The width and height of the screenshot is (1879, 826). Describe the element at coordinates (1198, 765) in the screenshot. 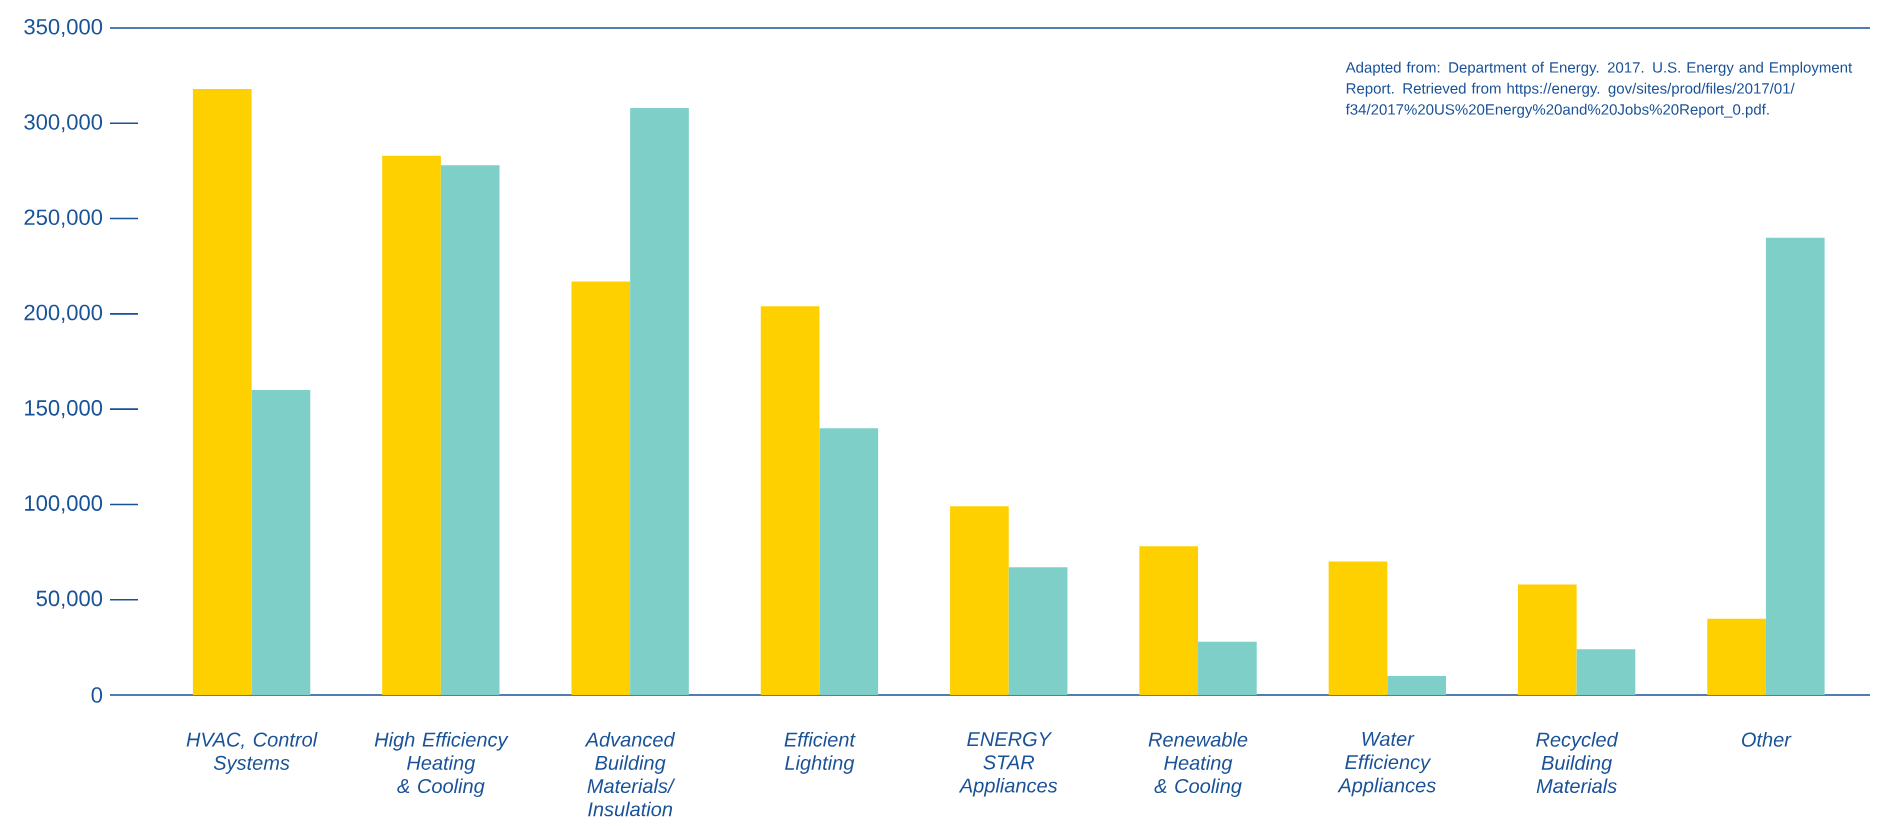

I see `x-tick-label: Renewable Heating & Cooling` at that location.